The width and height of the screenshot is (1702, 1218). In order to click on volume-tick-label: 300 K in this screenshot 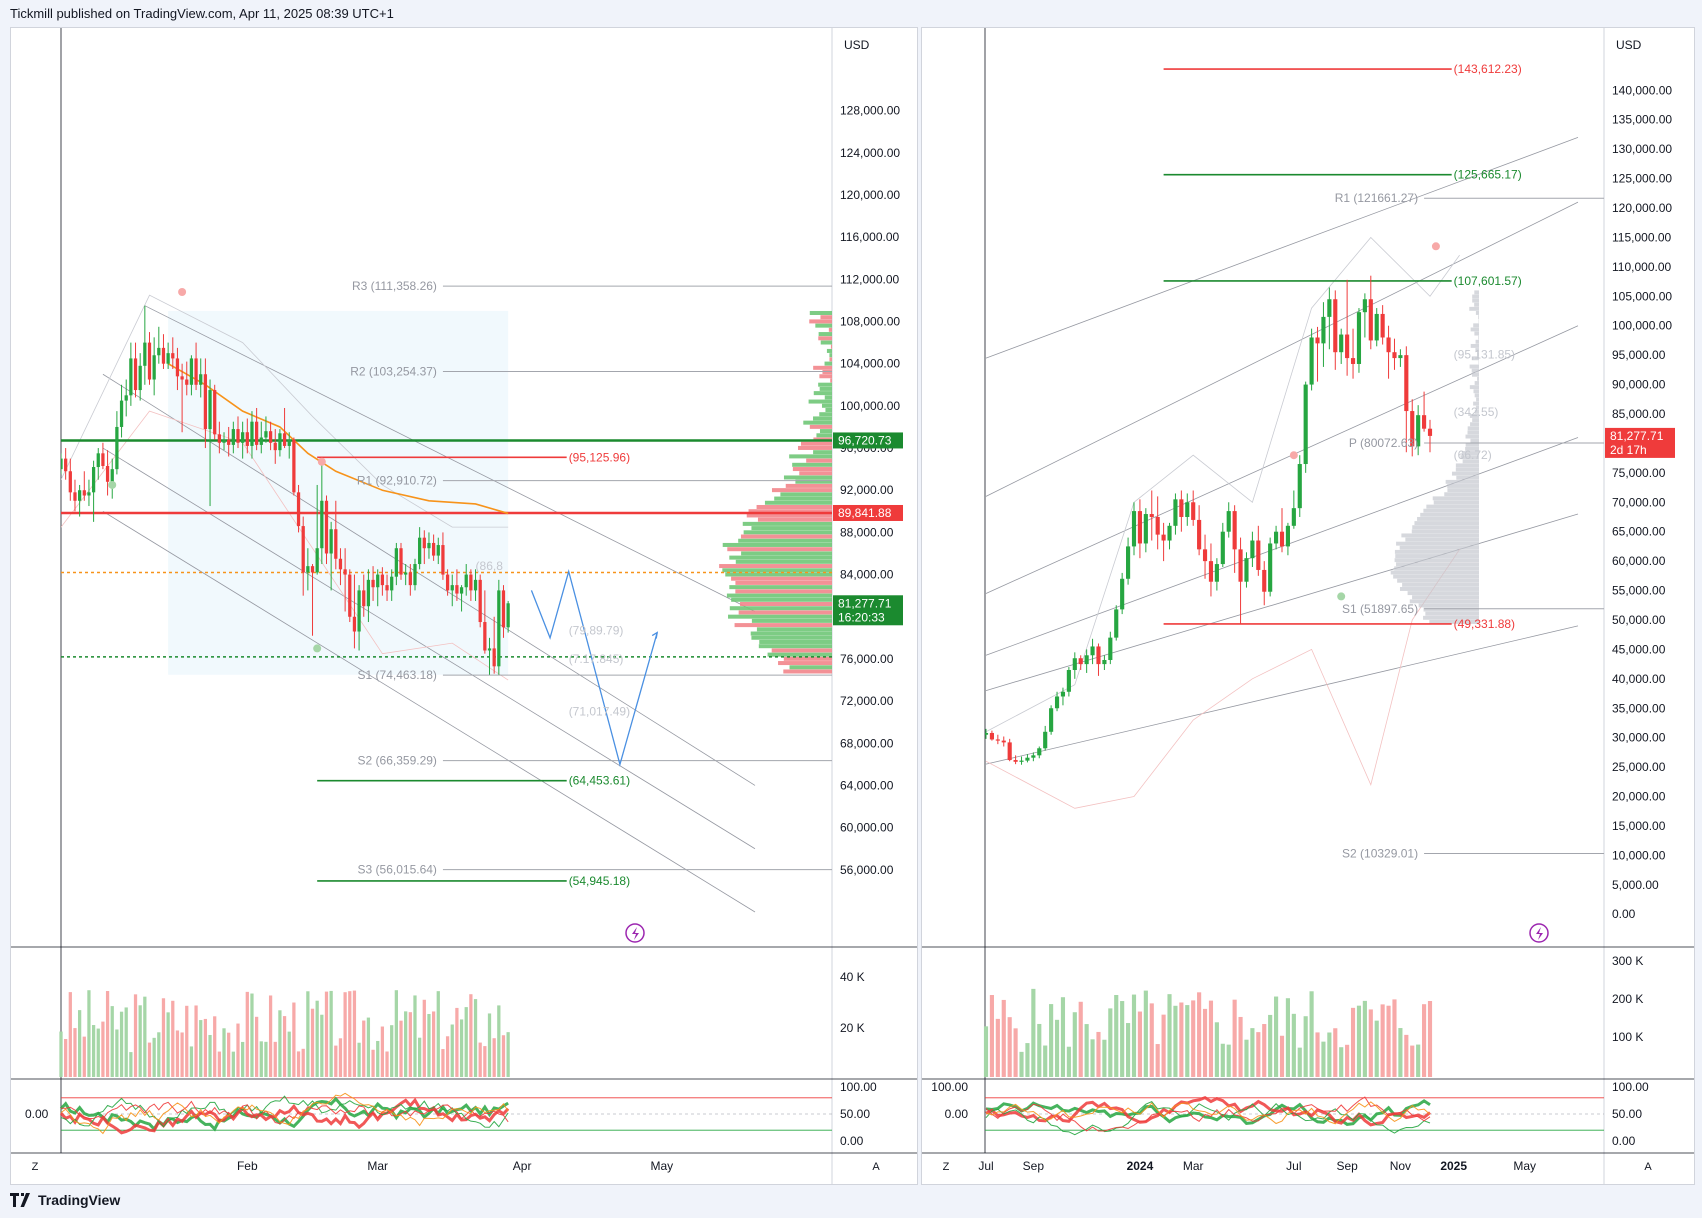, I will do `click(1627, 961)`.